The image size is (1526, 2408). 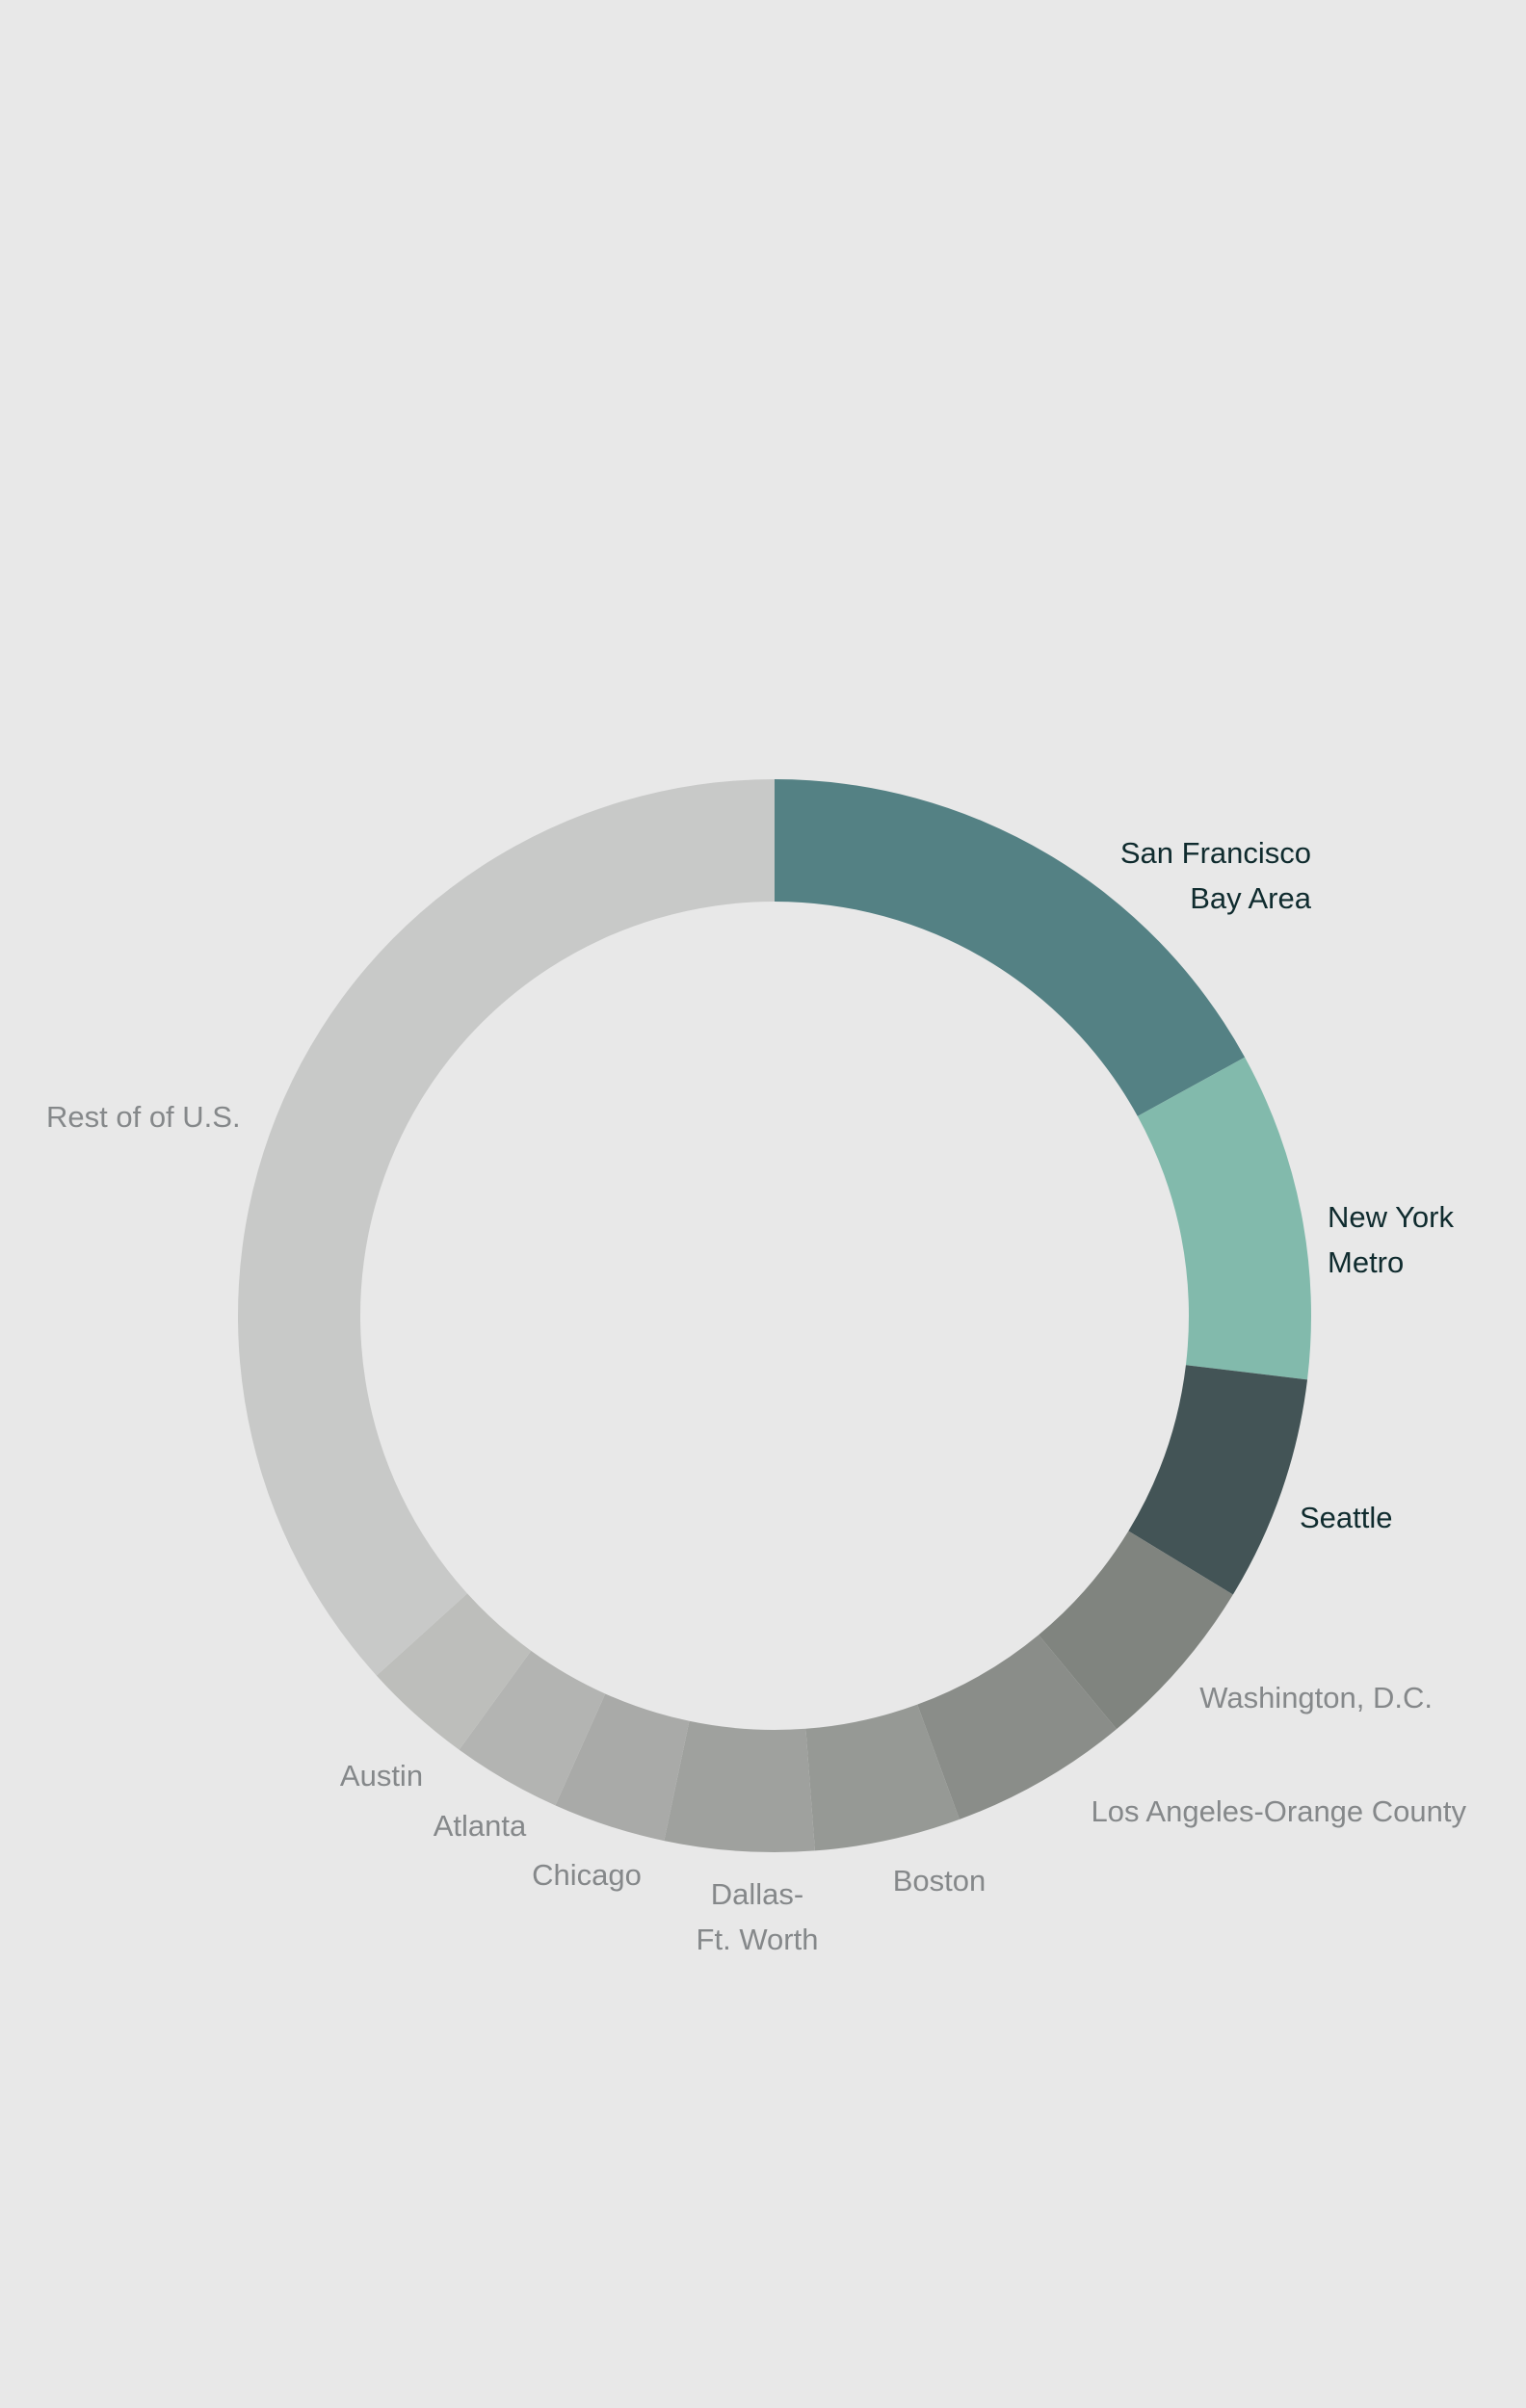 What do you see at coordinates (1216, 875) in the screenshot?
I see `label-san-francisco-bay-area: San Francisco Bay Area` at bounding box center [1216, 875].